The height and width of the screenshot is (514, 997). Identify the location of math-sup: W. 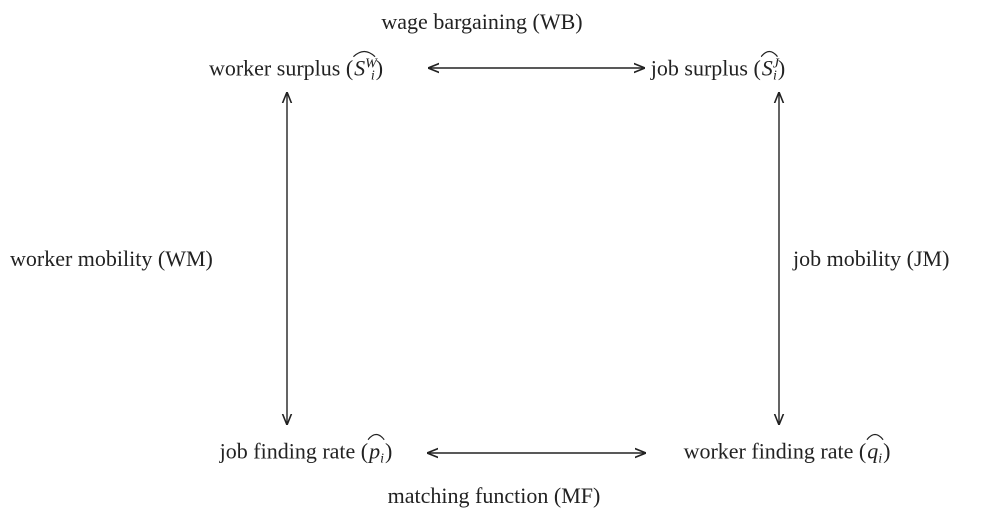
(371, 64).